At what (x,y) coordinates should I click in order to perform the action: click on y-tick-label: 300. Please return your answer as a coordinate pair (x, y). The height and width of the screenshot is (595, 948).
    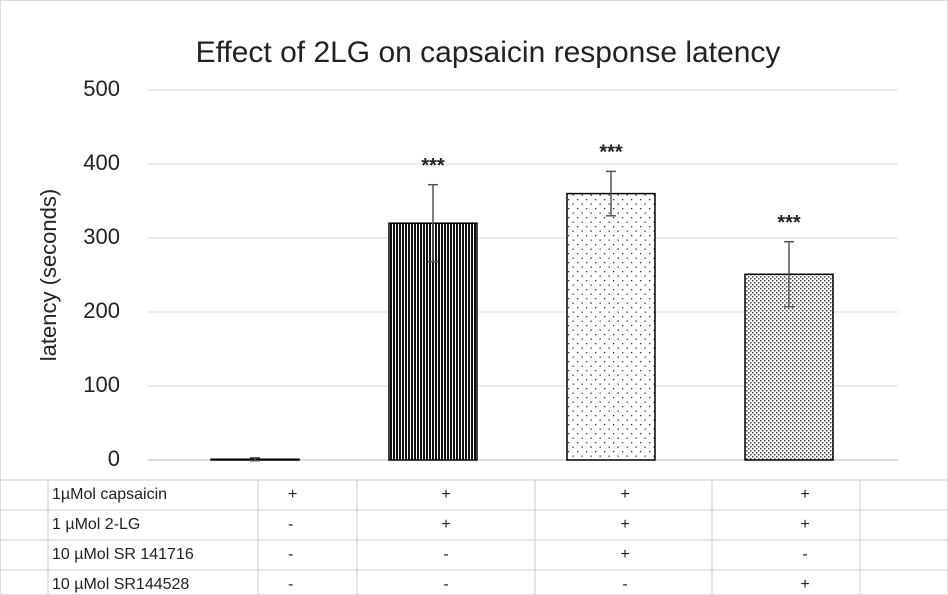
    Looking at the image, I should click on (101, 236).